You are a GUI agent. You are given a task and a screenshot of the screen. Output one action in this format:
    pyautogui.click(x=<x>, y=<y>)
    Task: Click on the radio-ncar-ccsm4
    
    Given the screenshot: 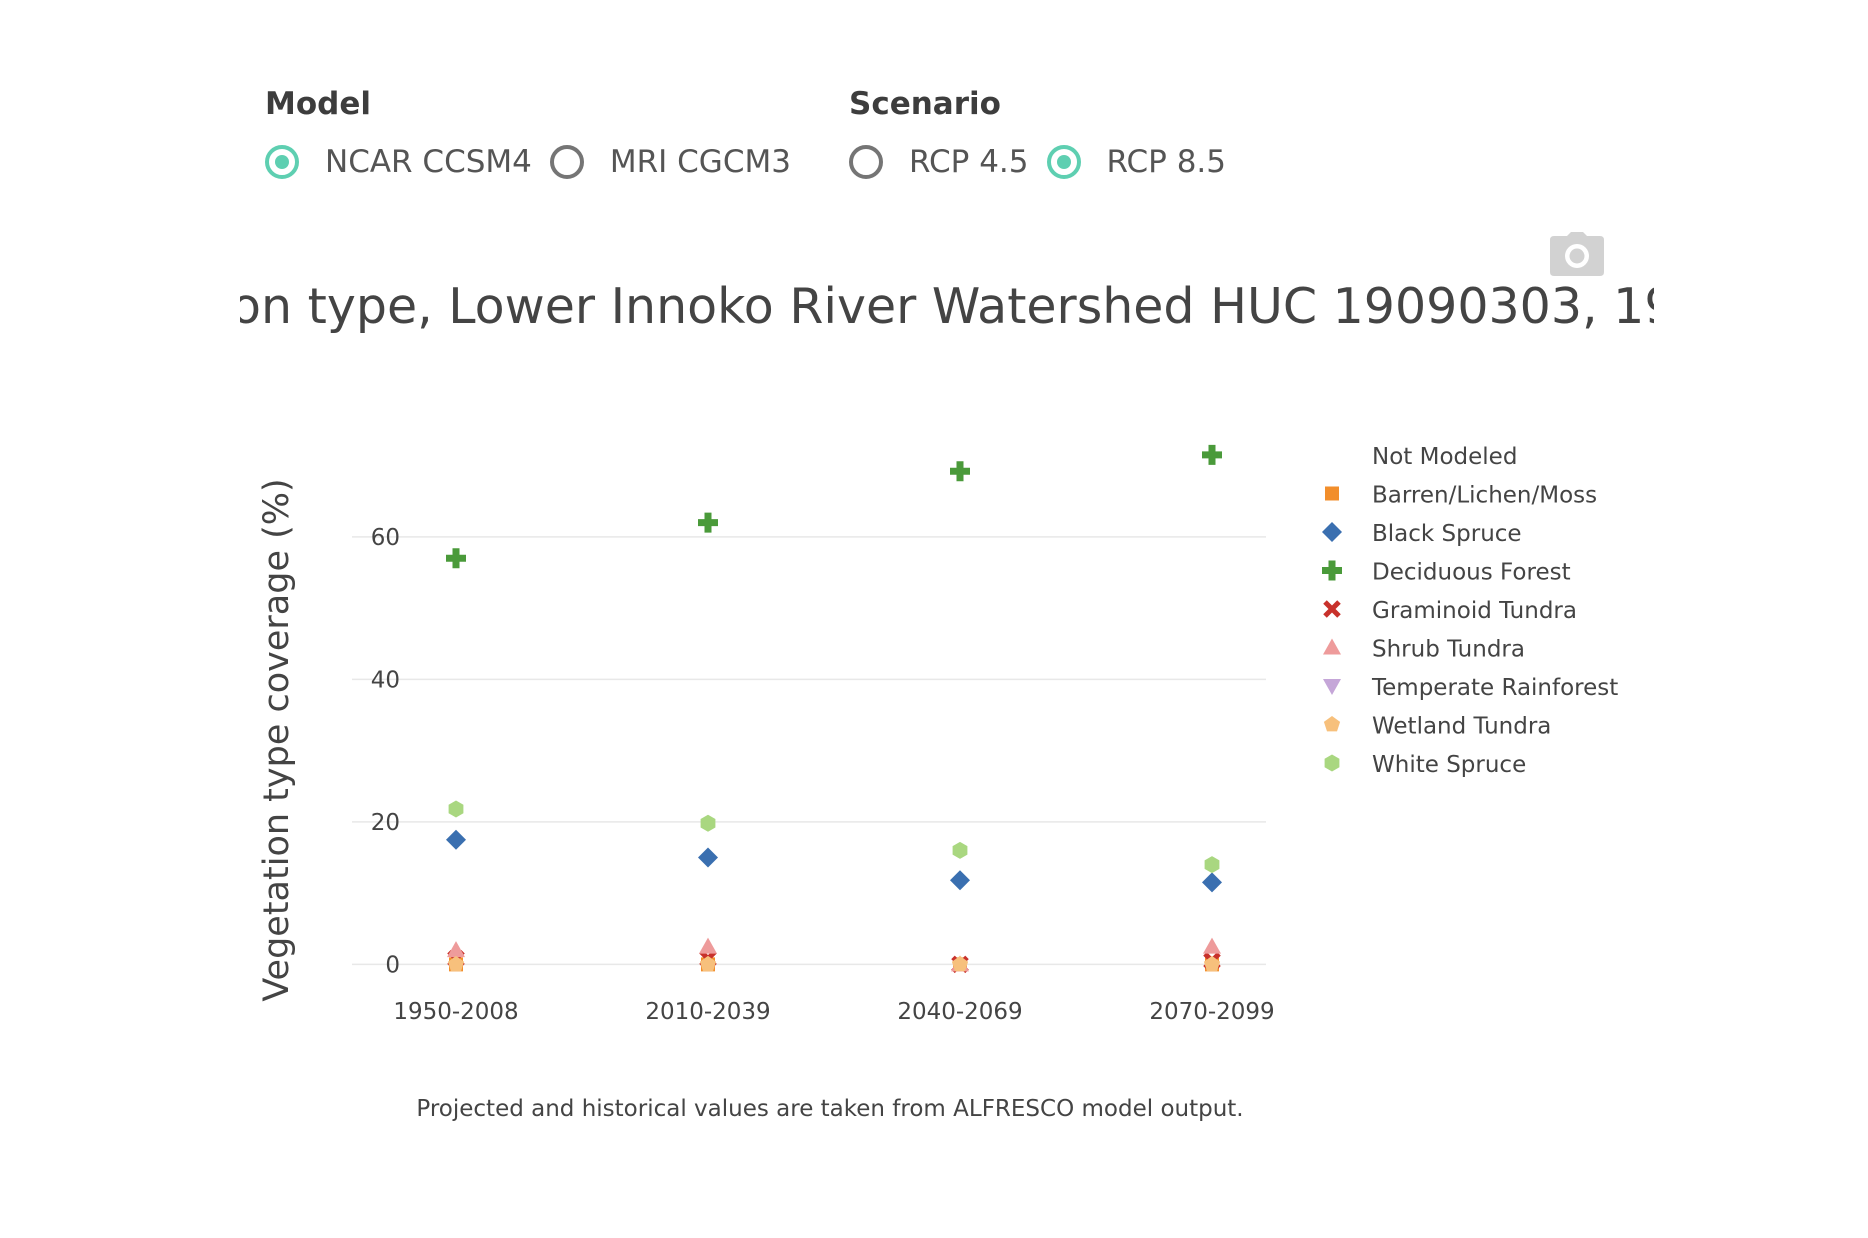 What is the action you would take?
    pyautogui.click(x=282, y=162)
    